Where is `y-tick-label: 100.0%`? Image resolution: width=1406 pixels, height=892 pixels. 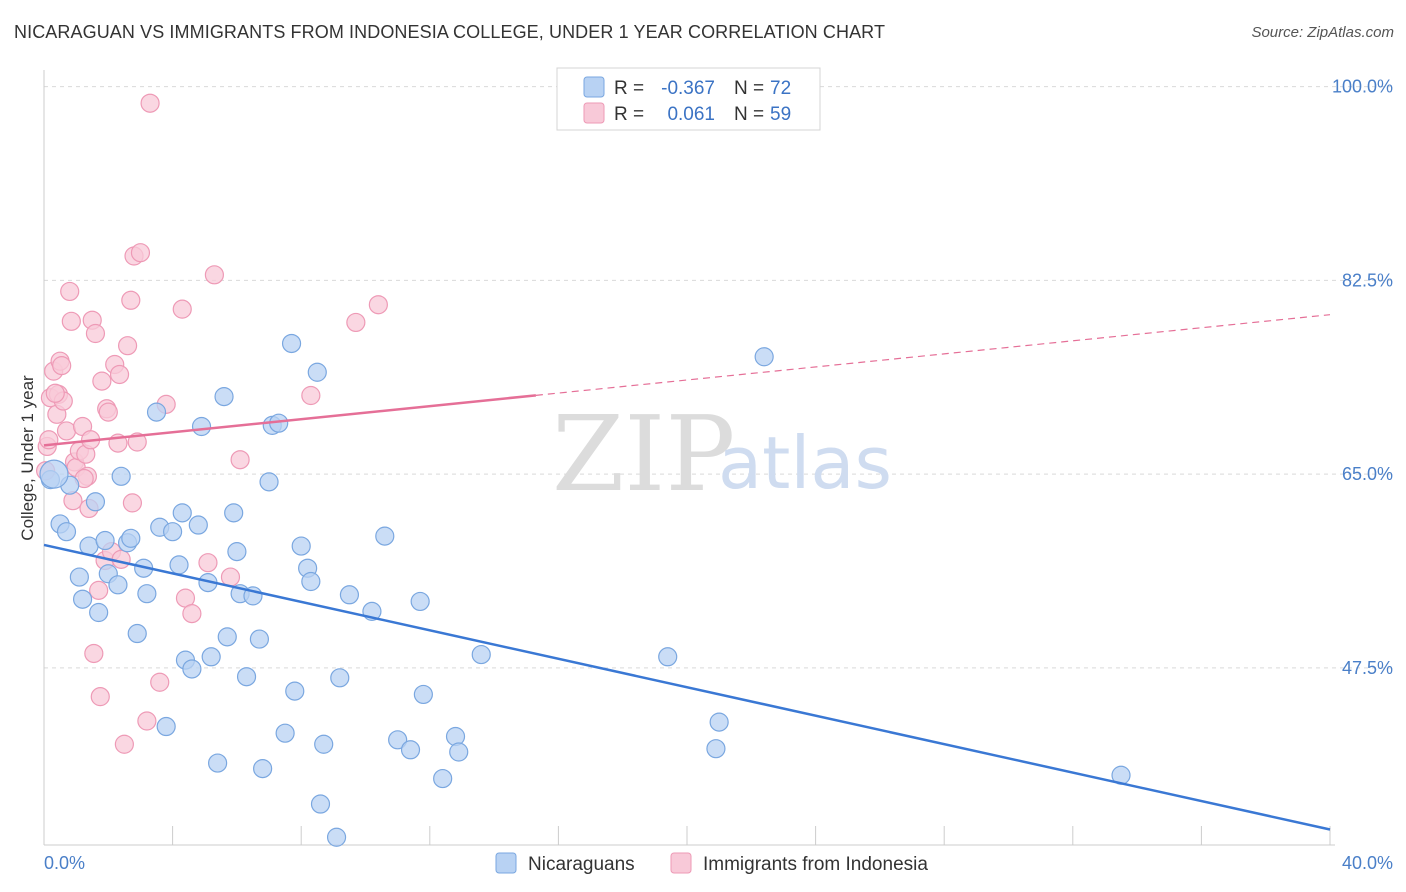
y-tick-label: 100.0% is located at coordinates (1362, 87).